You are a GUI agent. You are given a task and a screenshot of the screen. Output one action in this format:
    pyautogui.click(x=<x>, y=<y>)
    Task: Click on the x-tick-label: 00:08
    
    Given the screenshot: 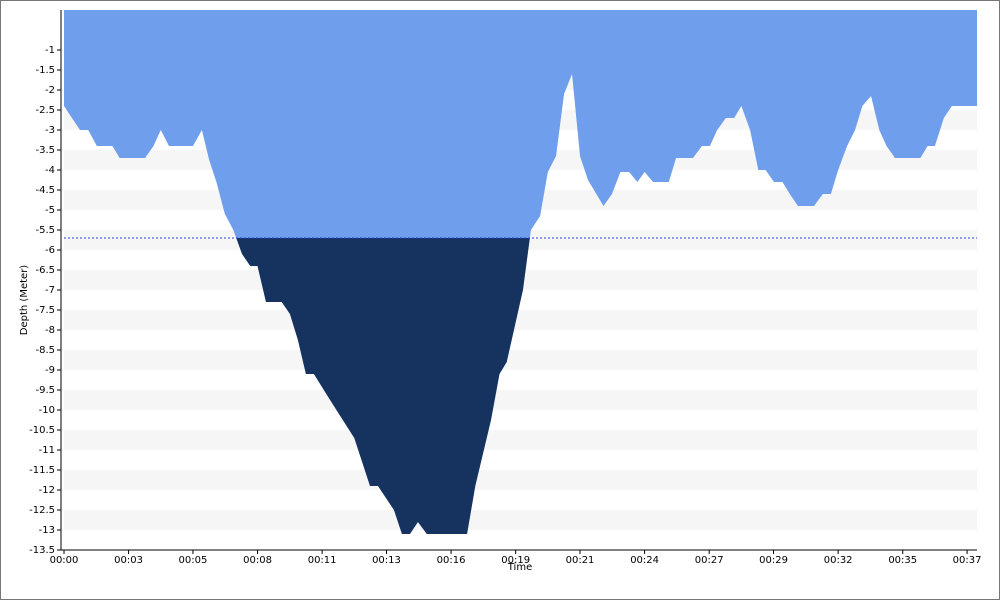 What is the action you would take?
    pyautogui.click(x=257, y=560)
    